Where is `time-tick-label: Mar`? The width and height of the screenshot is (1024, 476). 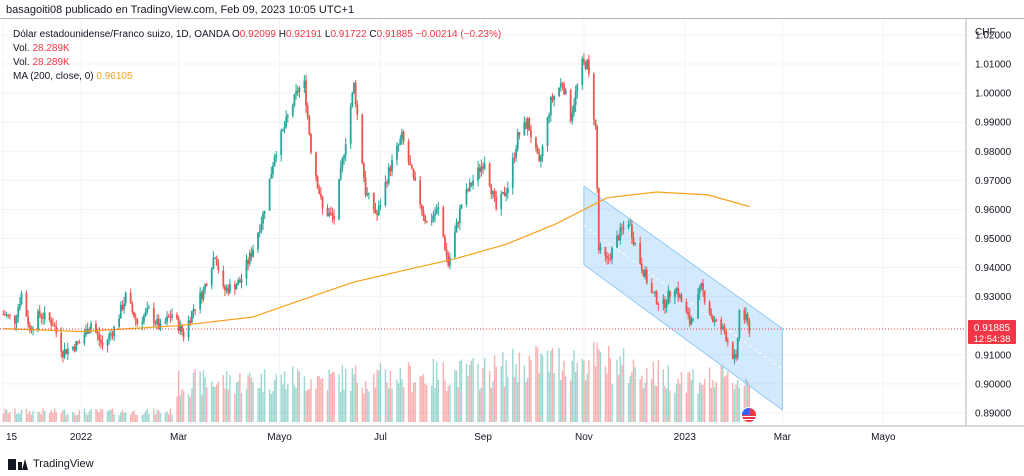
time-tick-label: Mar is located at coordinates (179, 437).